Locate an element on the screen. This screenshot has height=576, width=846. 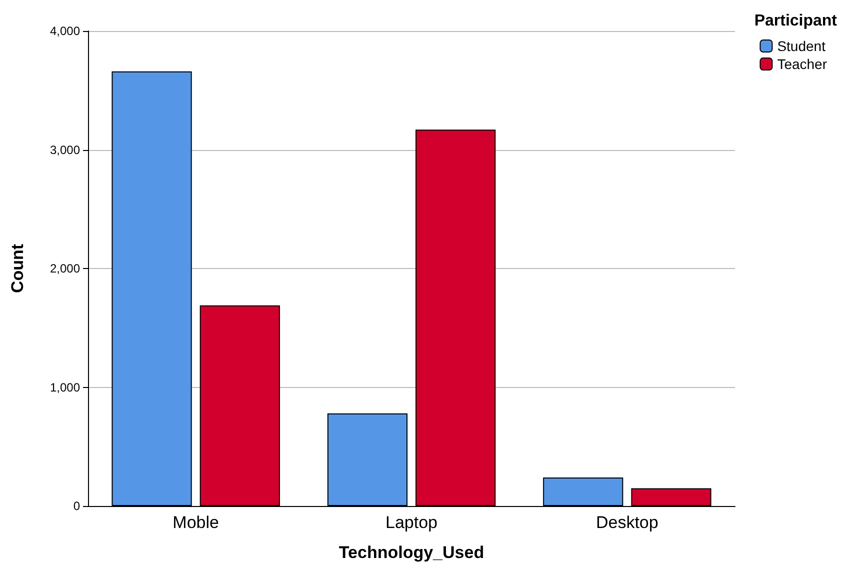
x-axis-title: Technology_Used is located at coordinates (411, 552).